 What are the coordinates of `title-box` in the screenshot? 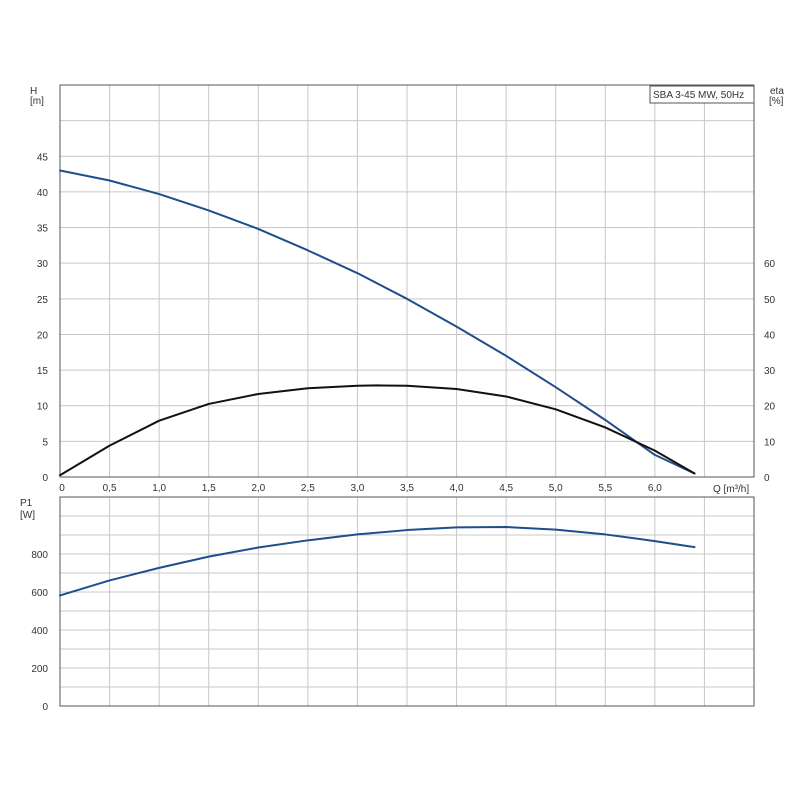 It's located at (702, 94).